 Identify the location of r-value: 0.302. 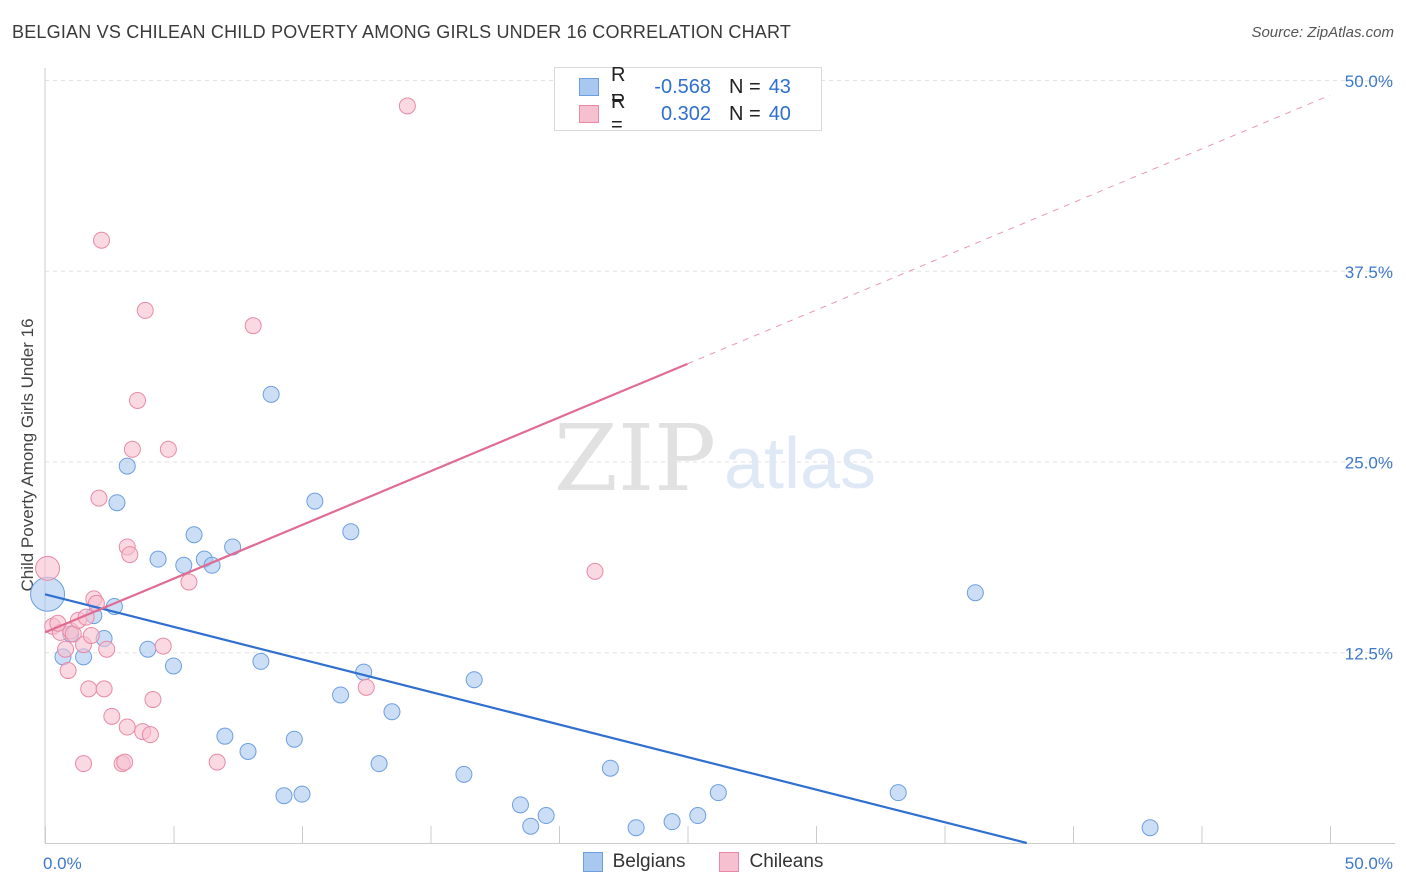
(685, 113).